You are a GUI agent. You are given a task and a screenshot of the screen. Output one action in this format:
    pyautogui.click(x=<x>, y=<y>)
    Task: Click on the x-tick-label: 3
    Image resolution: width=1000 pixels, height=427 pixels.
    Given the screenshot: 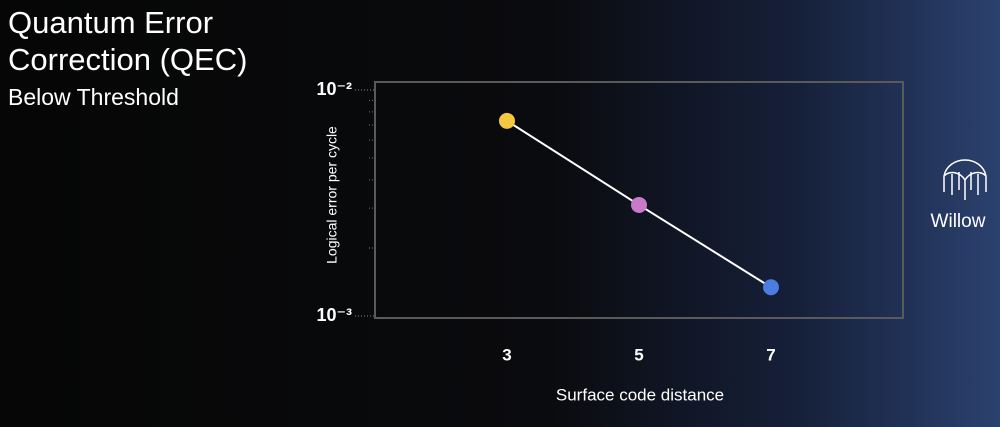 What is the action you would take?
    pyautogui.click(x=506, y=354)
    